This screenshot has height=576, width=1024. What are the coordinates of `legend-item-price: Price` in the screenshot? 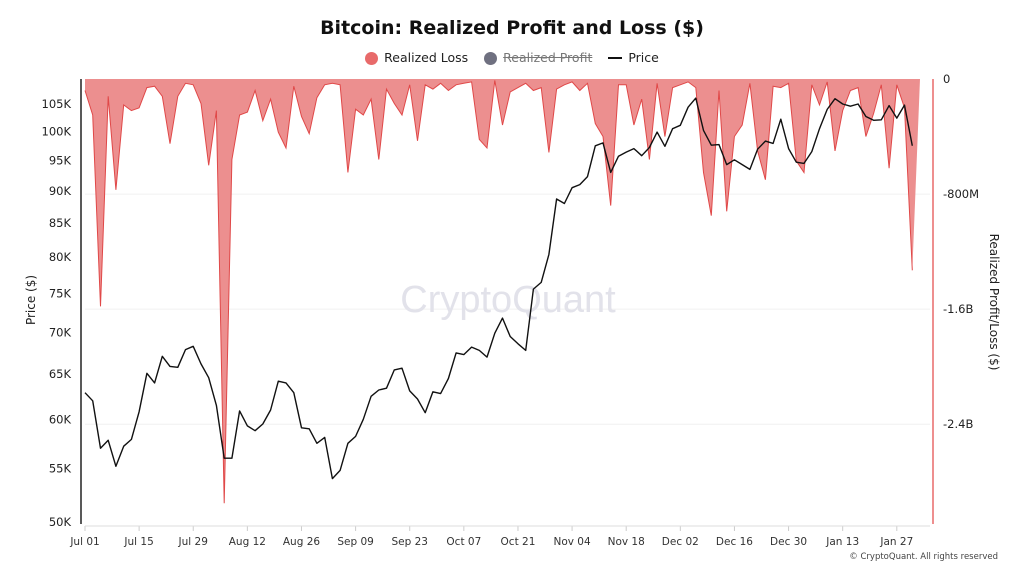 It's located at (633, 58).